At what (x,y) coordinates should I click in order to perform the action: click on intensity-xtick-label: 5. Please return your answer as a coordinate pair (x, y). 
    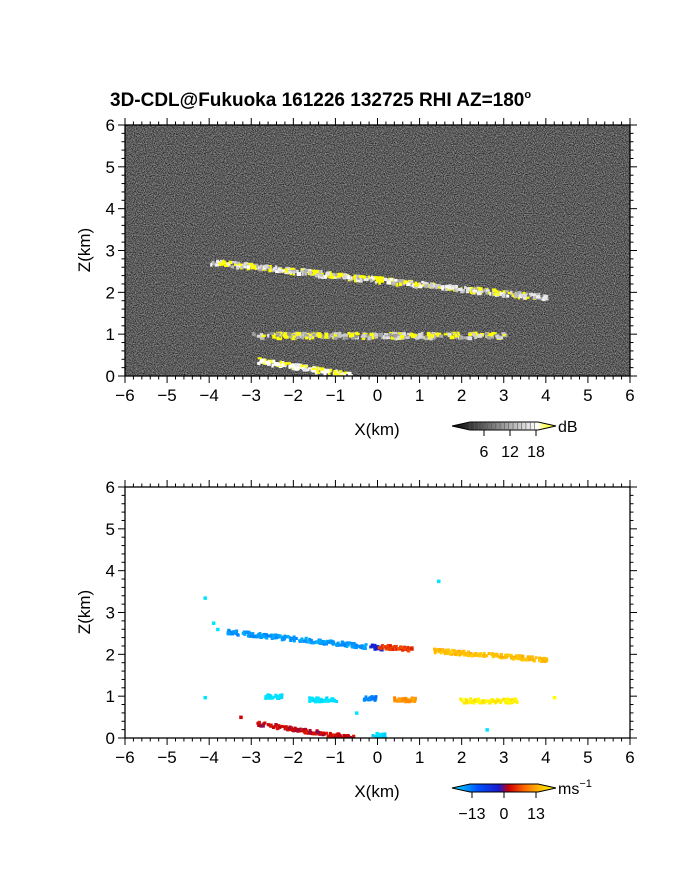
    Looking at the image, I should click on (587, 395).